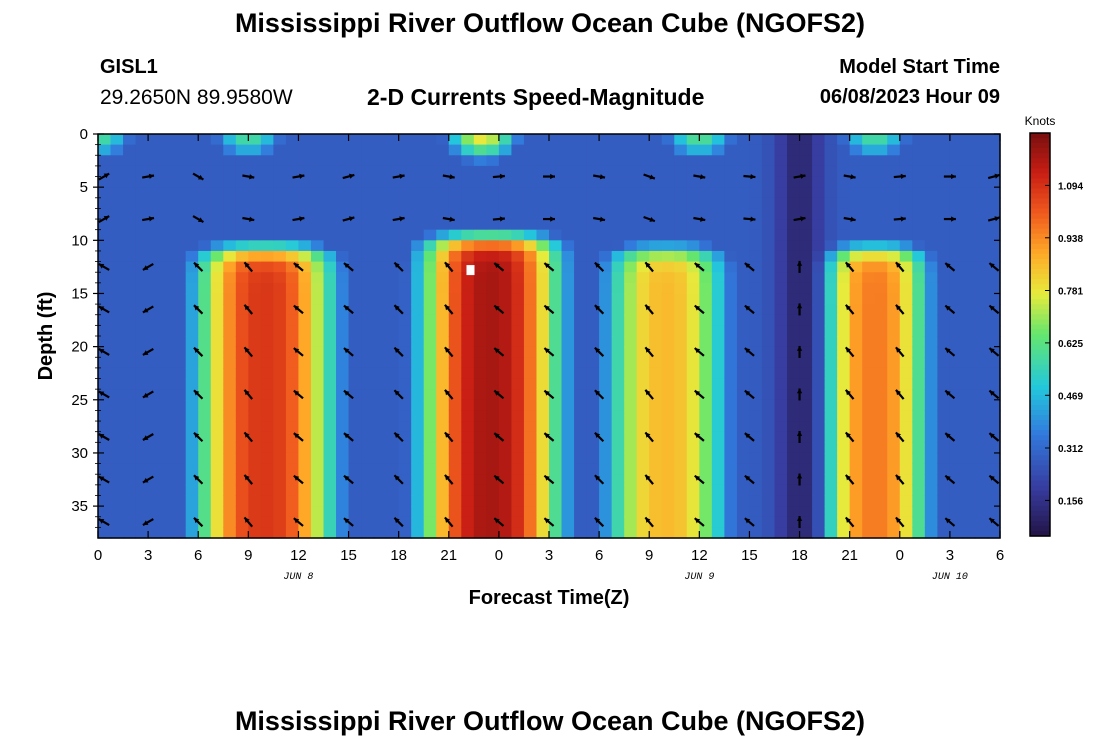 The width and height of the screenshot is (1100, 750). I want to click on x-tick-label: 9, so click(248, 555).